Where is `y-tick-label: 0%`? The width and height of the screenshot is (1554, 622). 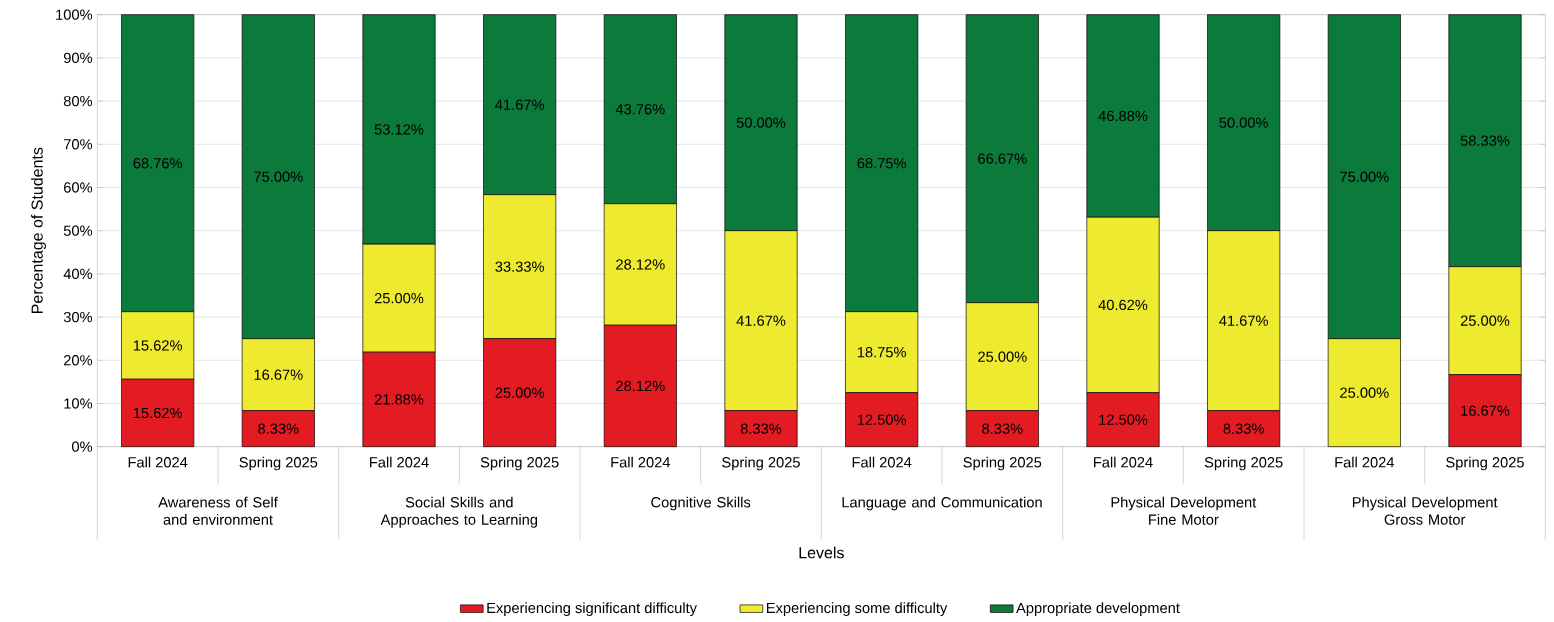
y-tick-label: 0% is located at coordinates (82, 446).